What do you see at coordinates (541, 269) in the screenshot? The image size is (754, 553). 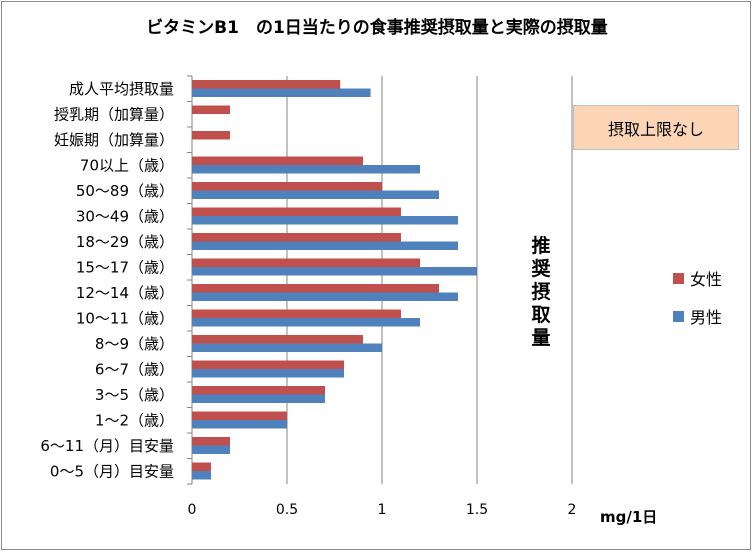 I see `y-axis-label-char: 奨` at bounding box center [541, 269].